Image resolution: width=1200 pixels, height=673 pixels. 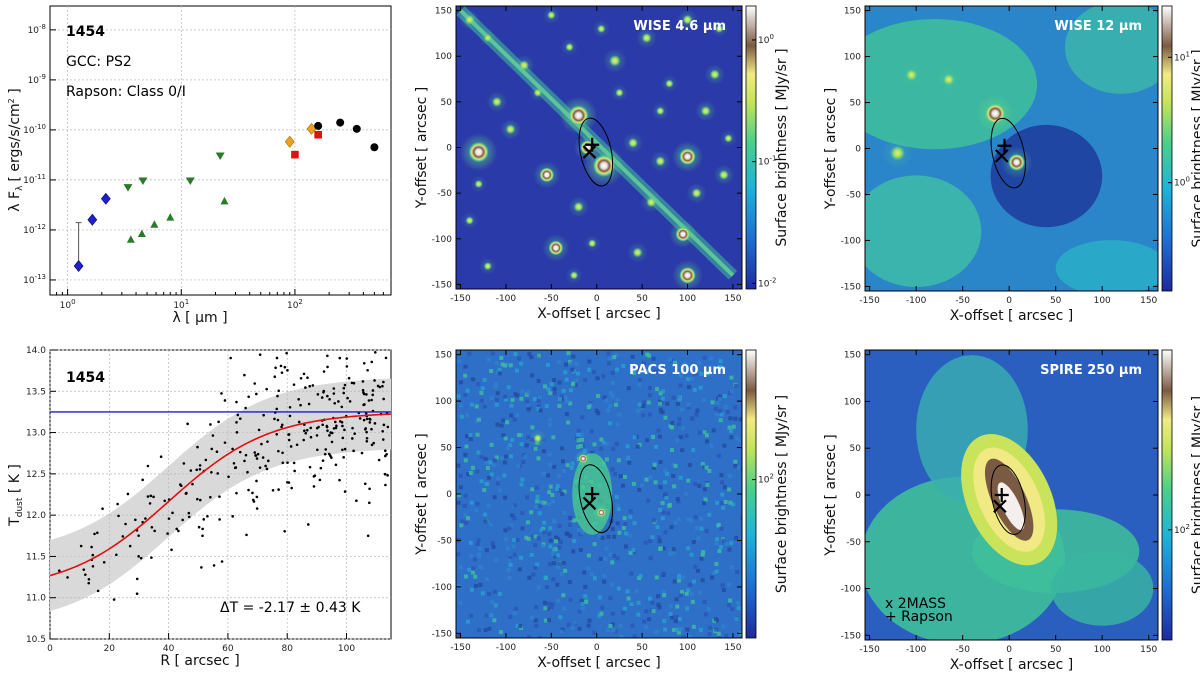 I want to click on wise12-2mass-marker, so click(x=1001, y=156).